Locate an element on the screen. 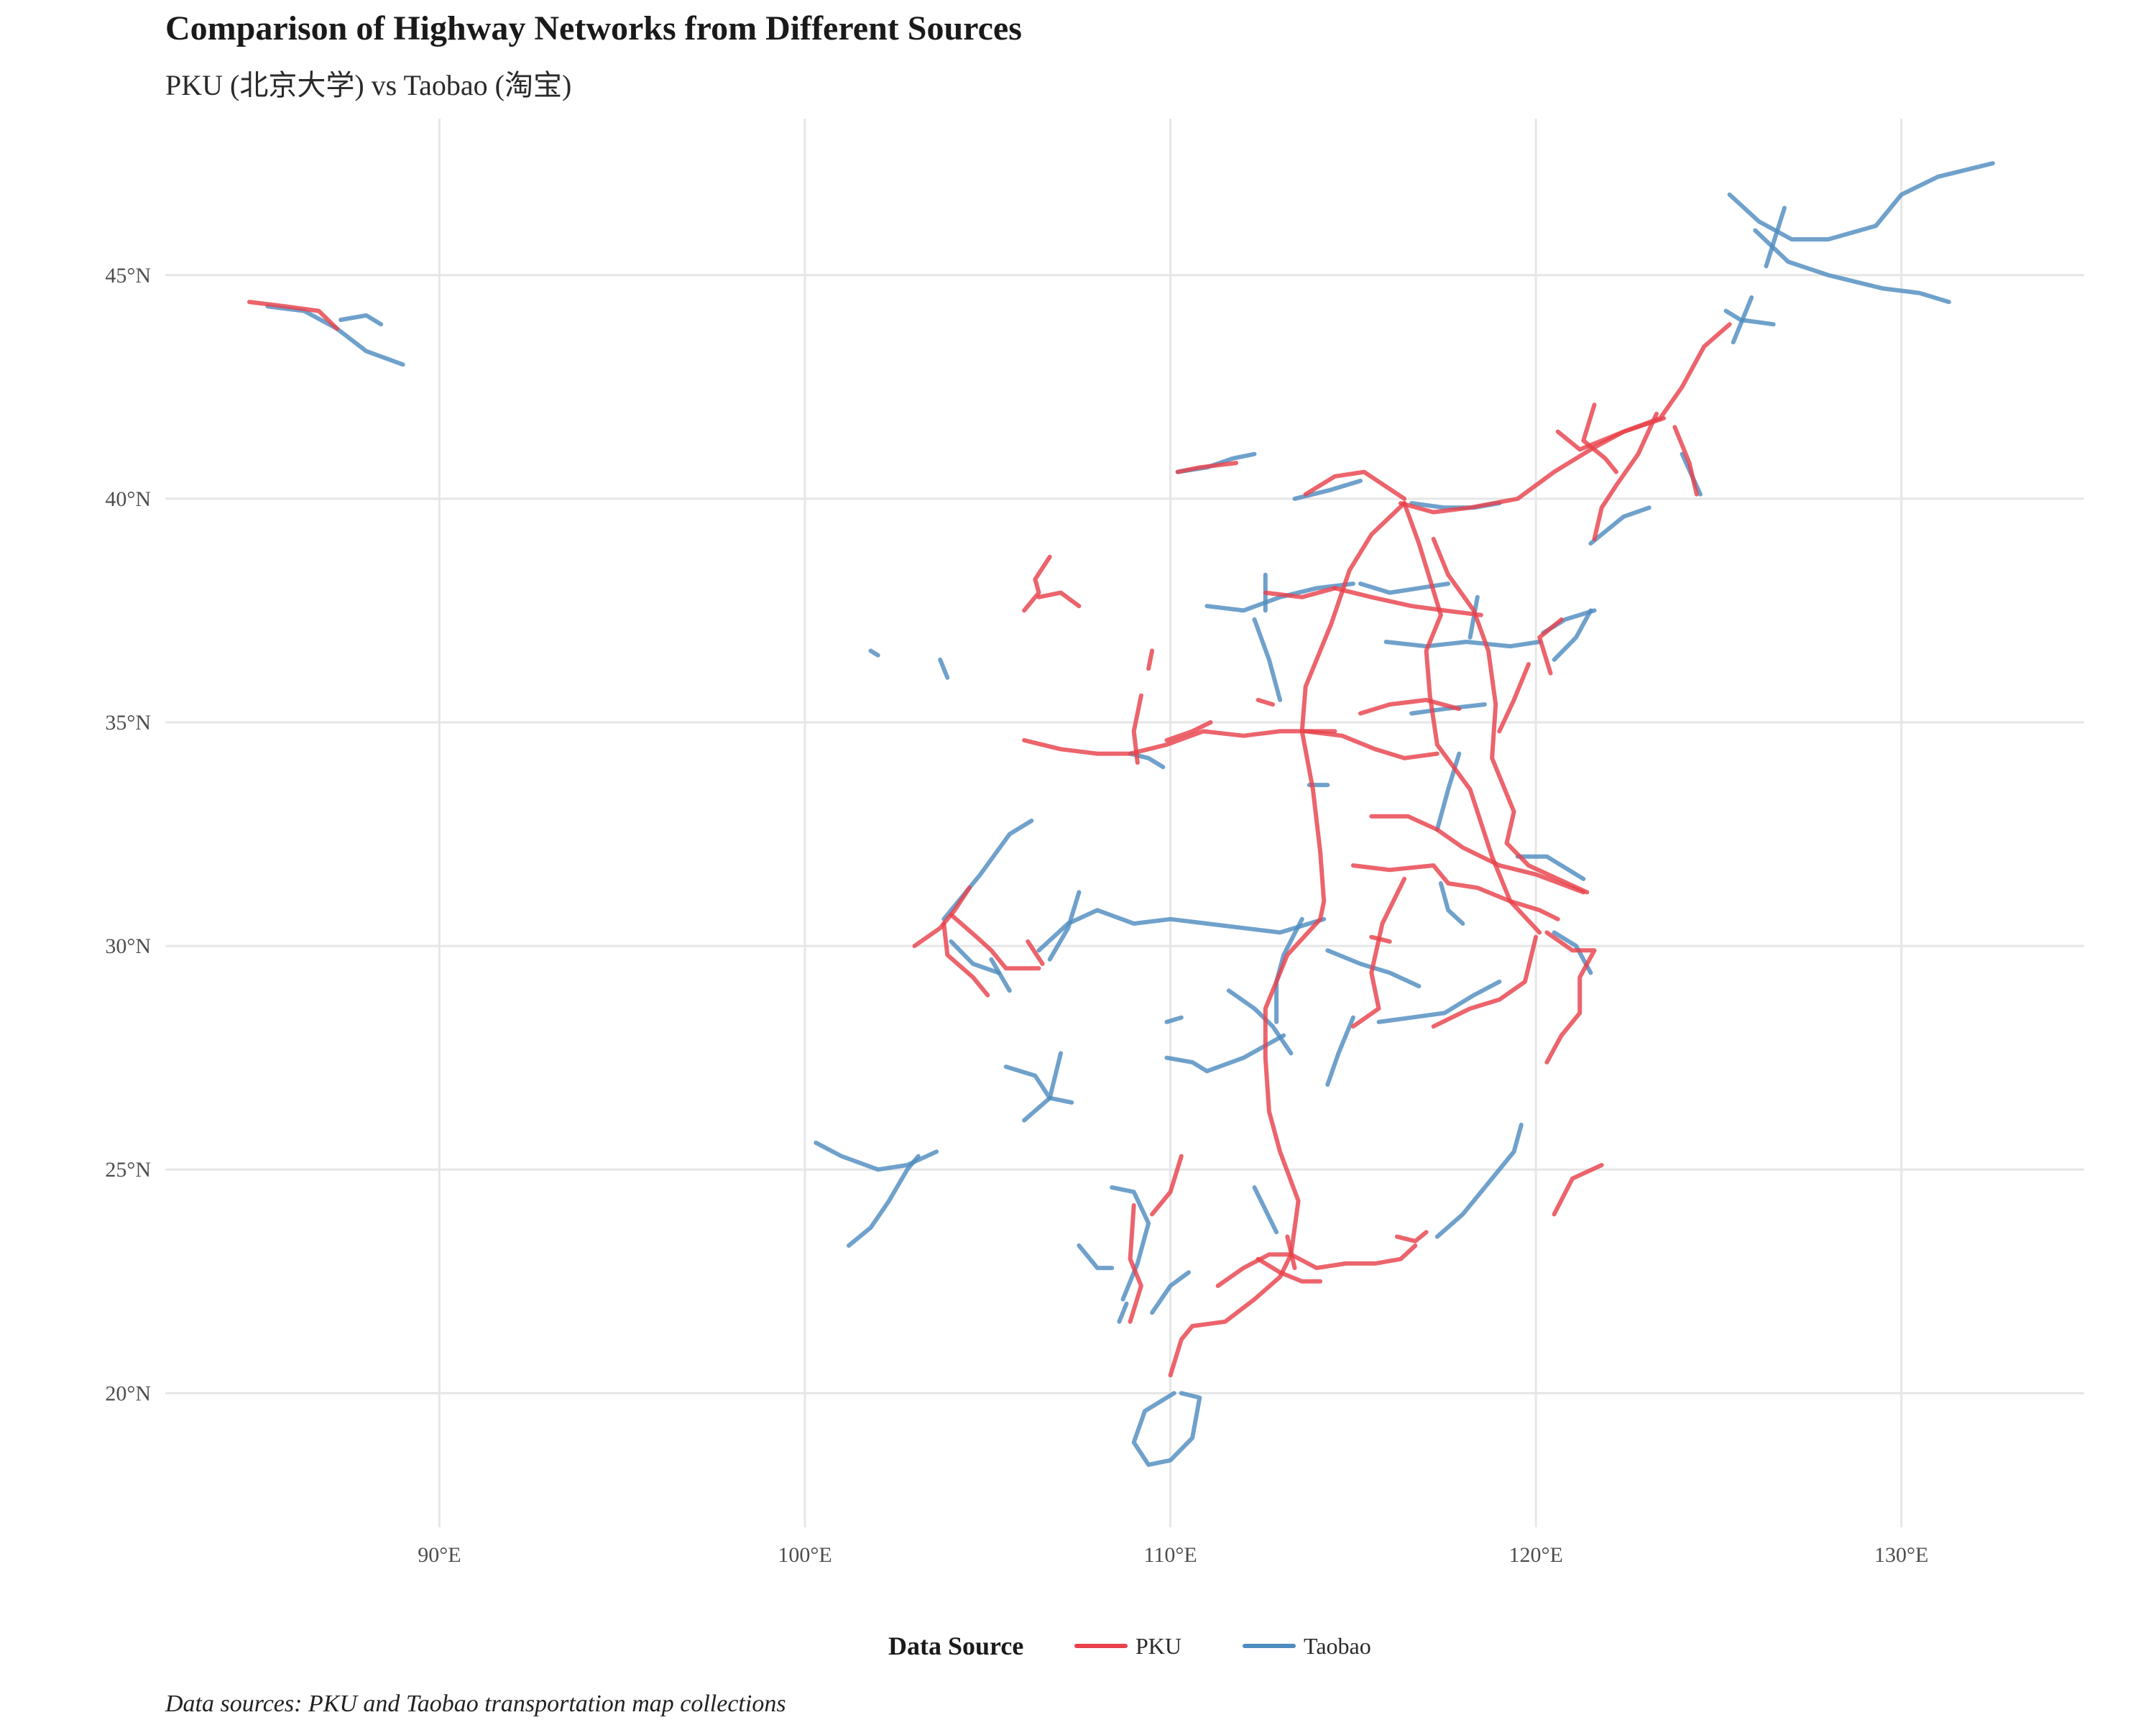 This screenshot has width=2156, height=1725. legend-item-pku: PKU is located at coordinates (1127, 1646).